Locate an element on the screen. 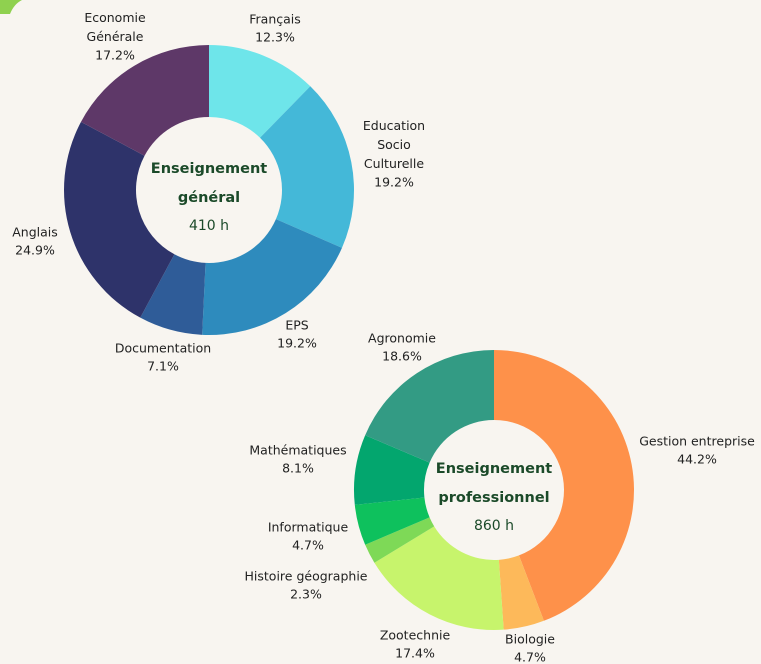  slice-label: Economie Générale is located at coordinates (115, 27).